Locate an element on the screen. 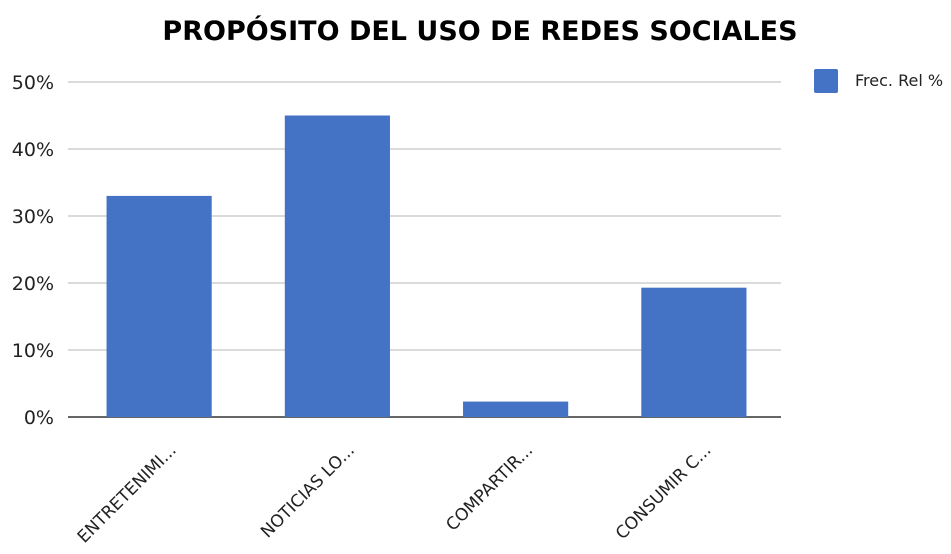 The height and width of the screenshot is (554, 951). legend: Frec. Rel % is located at coordinates (878, 81).